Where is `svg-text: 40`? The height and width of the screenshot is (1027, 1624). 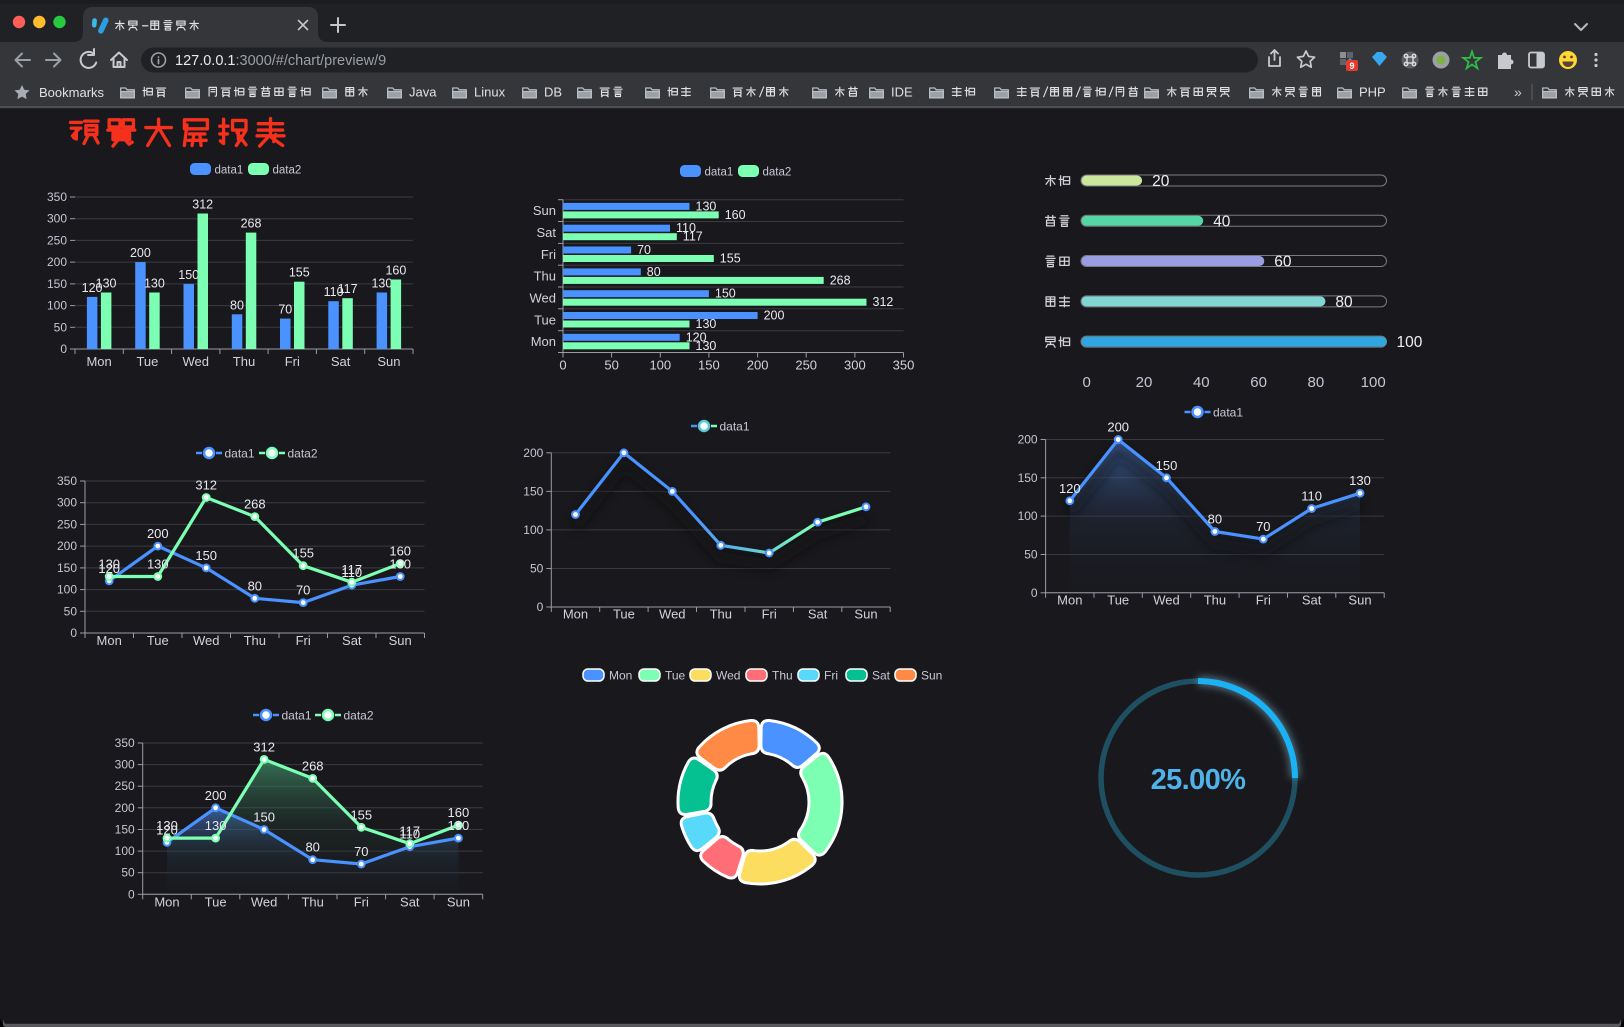
svg-text: 40 is located at coordinates (1201, 382).